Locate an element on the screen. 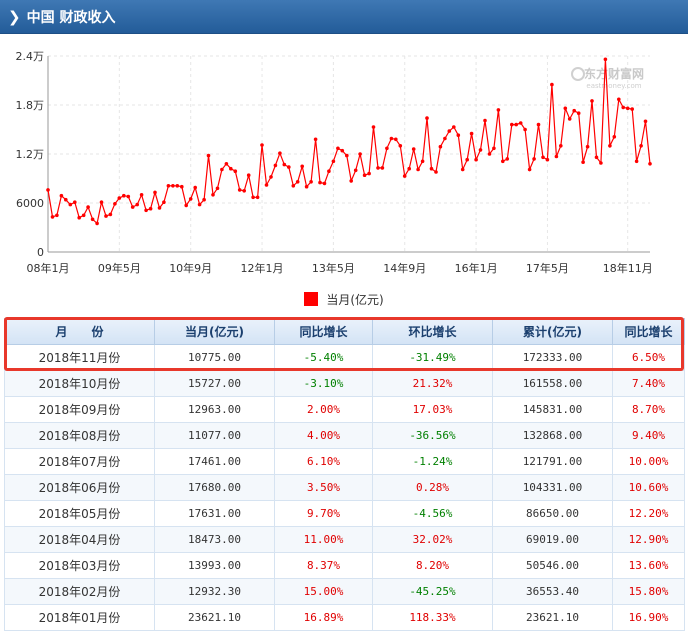  cell-mom: -1.24% is located at coordinates (432, 461).